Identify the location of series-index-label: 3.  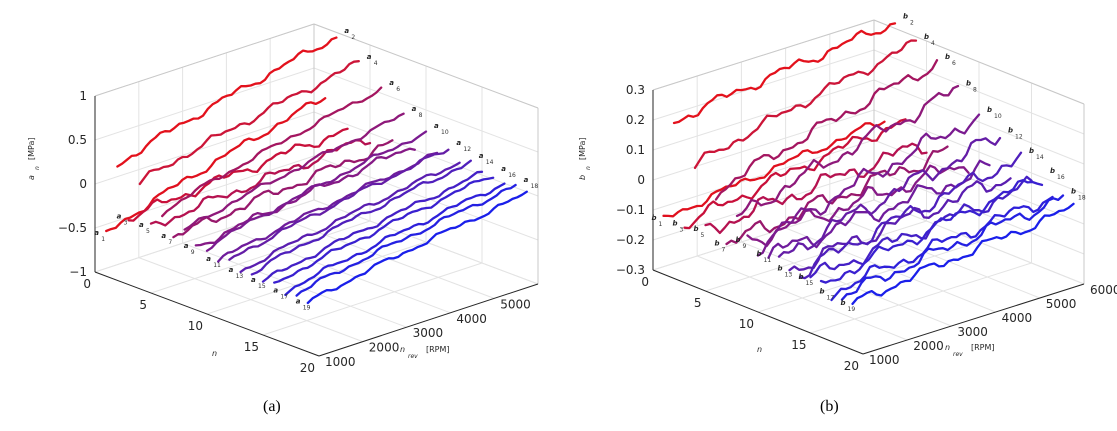
(126, 223).